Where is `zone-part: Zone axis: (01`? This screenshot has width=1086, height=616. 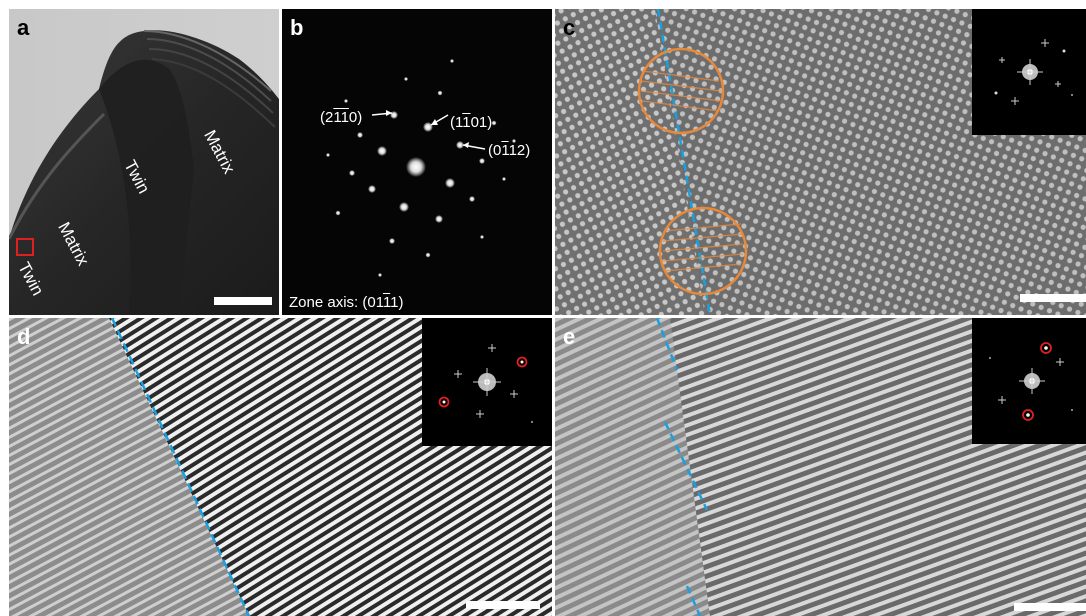 zone-part: Zone axis: (01 is located at coordinates (336, 302).